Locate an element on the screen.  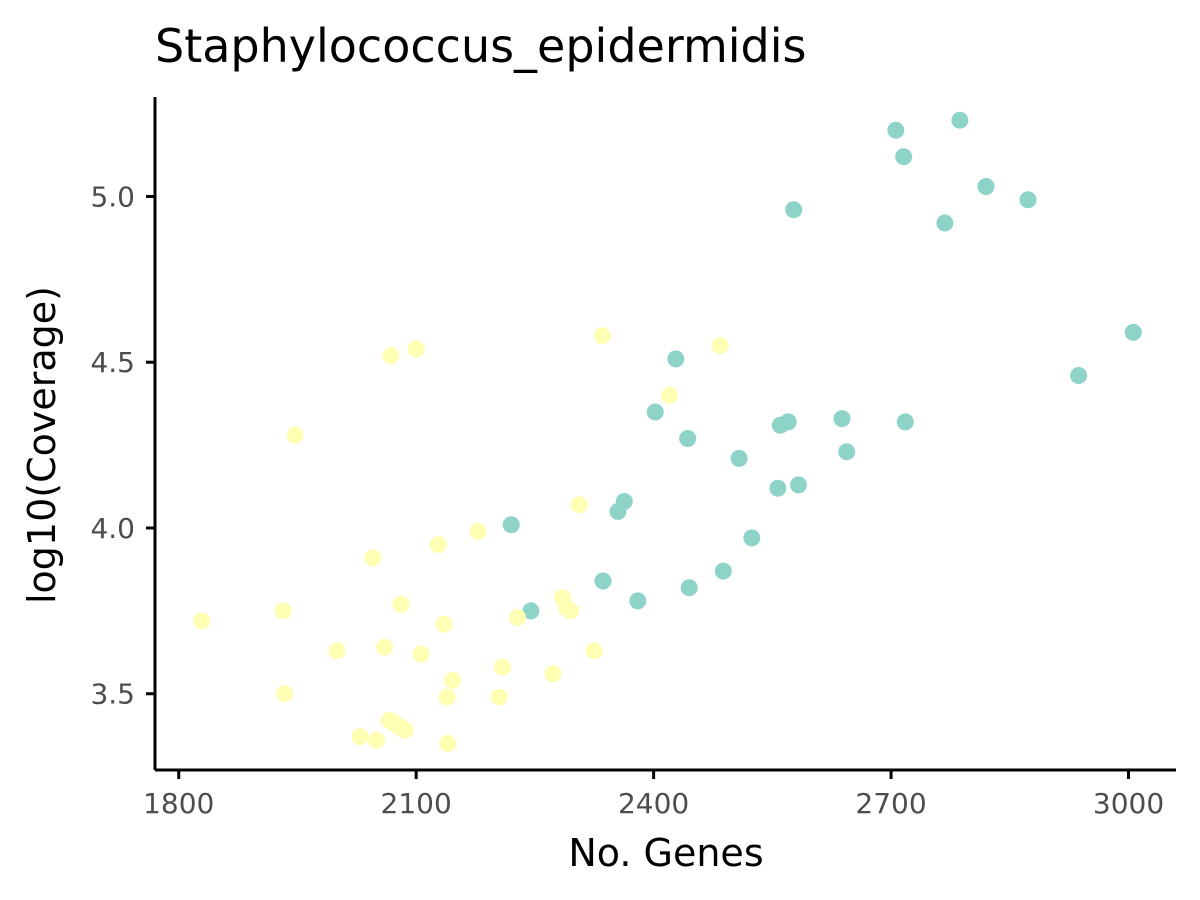
y-axis-title: log10(Coverage) is located at coordinates (42, 445).